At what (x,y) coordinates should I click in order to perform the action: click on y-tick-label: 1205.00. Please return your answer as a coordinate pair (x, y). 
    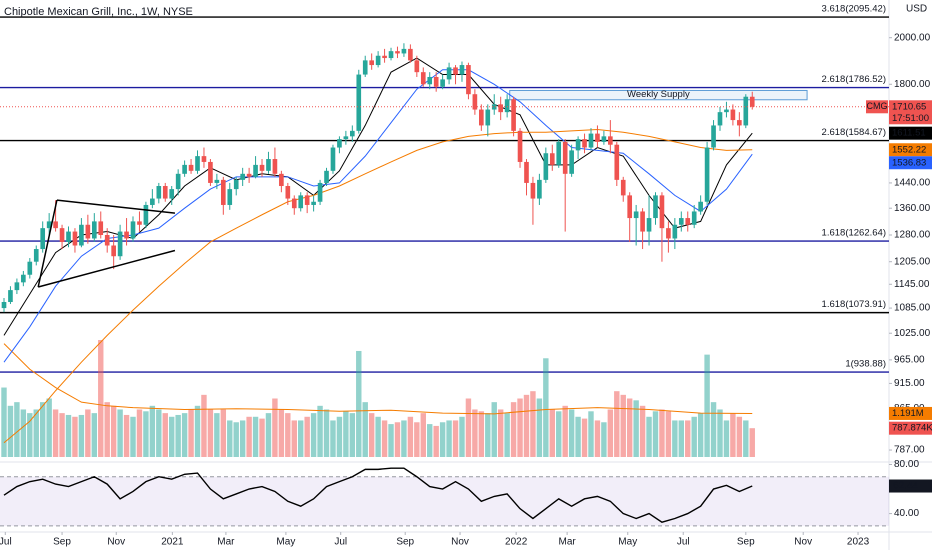
    Looking at the image, I should click on (912, 261).